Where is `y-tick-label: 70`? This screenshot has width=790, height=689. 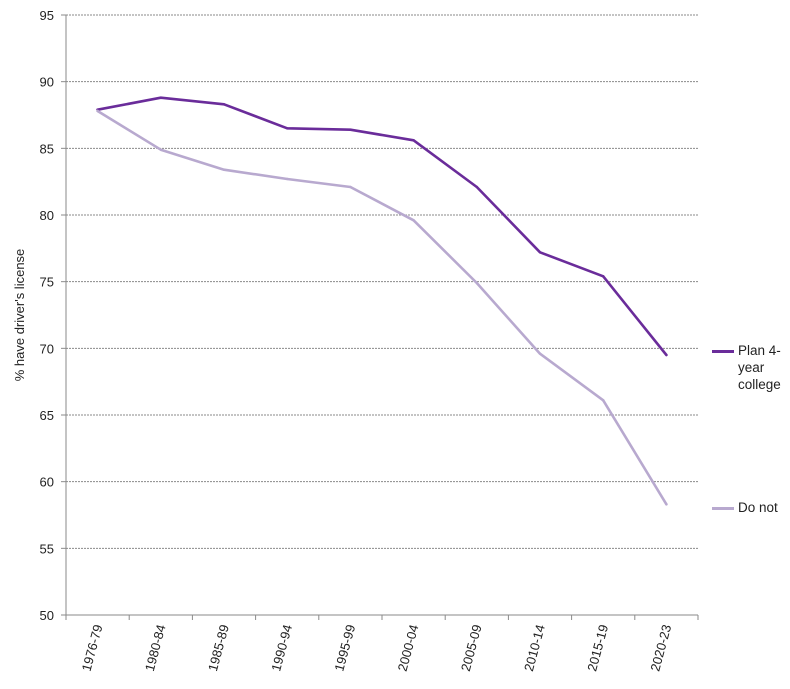
y-tick-label: 70 is located at coordinates (47, 348).